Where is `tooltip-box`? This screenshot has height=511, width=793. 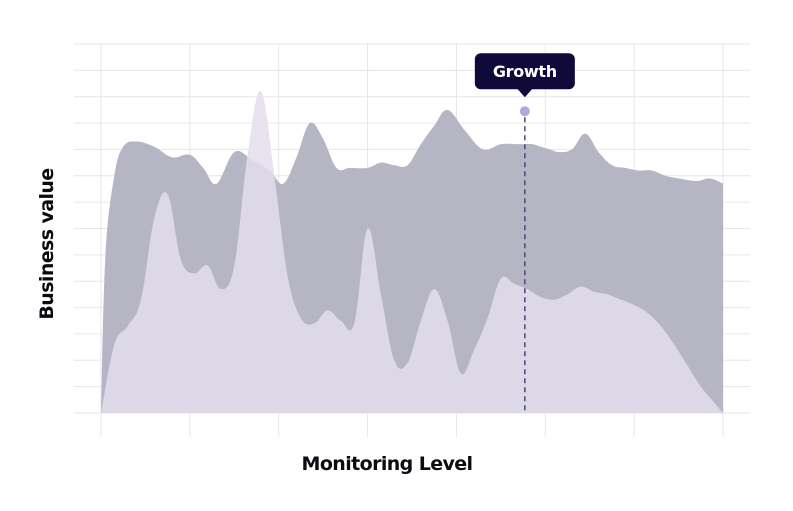 tooltip-box is located at coordinates (524, 71).